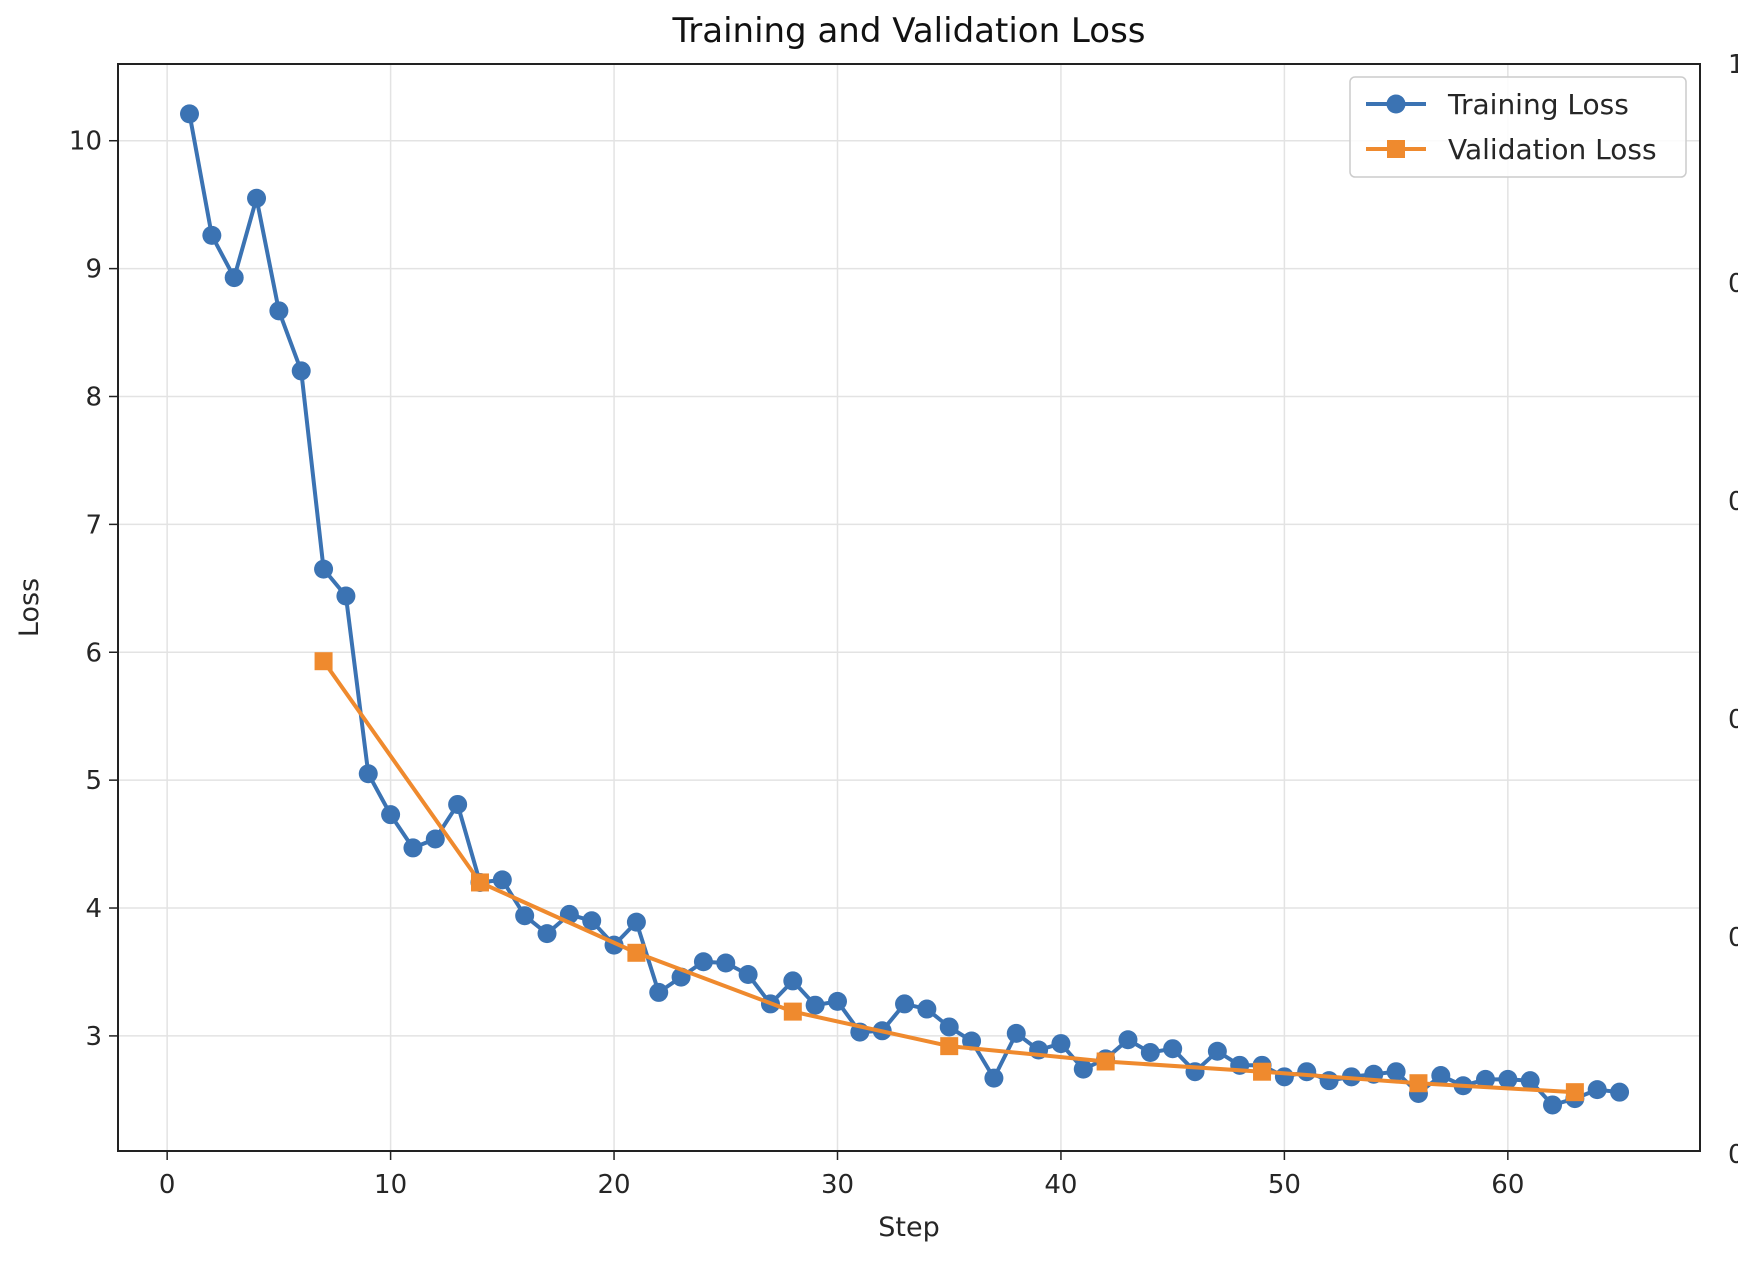  I want to click on y-tick-label: 7, so click(93, 525).